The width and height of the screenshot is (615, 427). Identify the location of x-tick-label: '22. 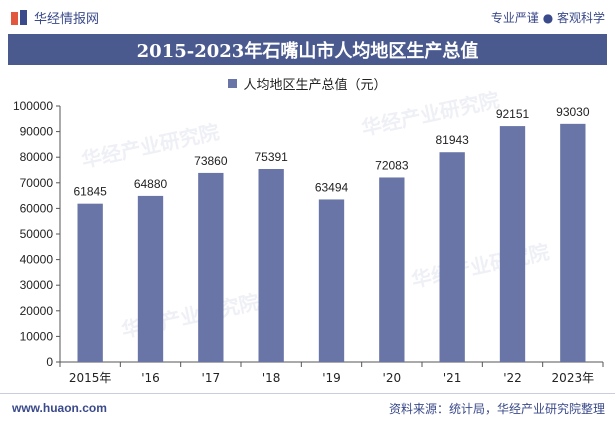
(512, 378).